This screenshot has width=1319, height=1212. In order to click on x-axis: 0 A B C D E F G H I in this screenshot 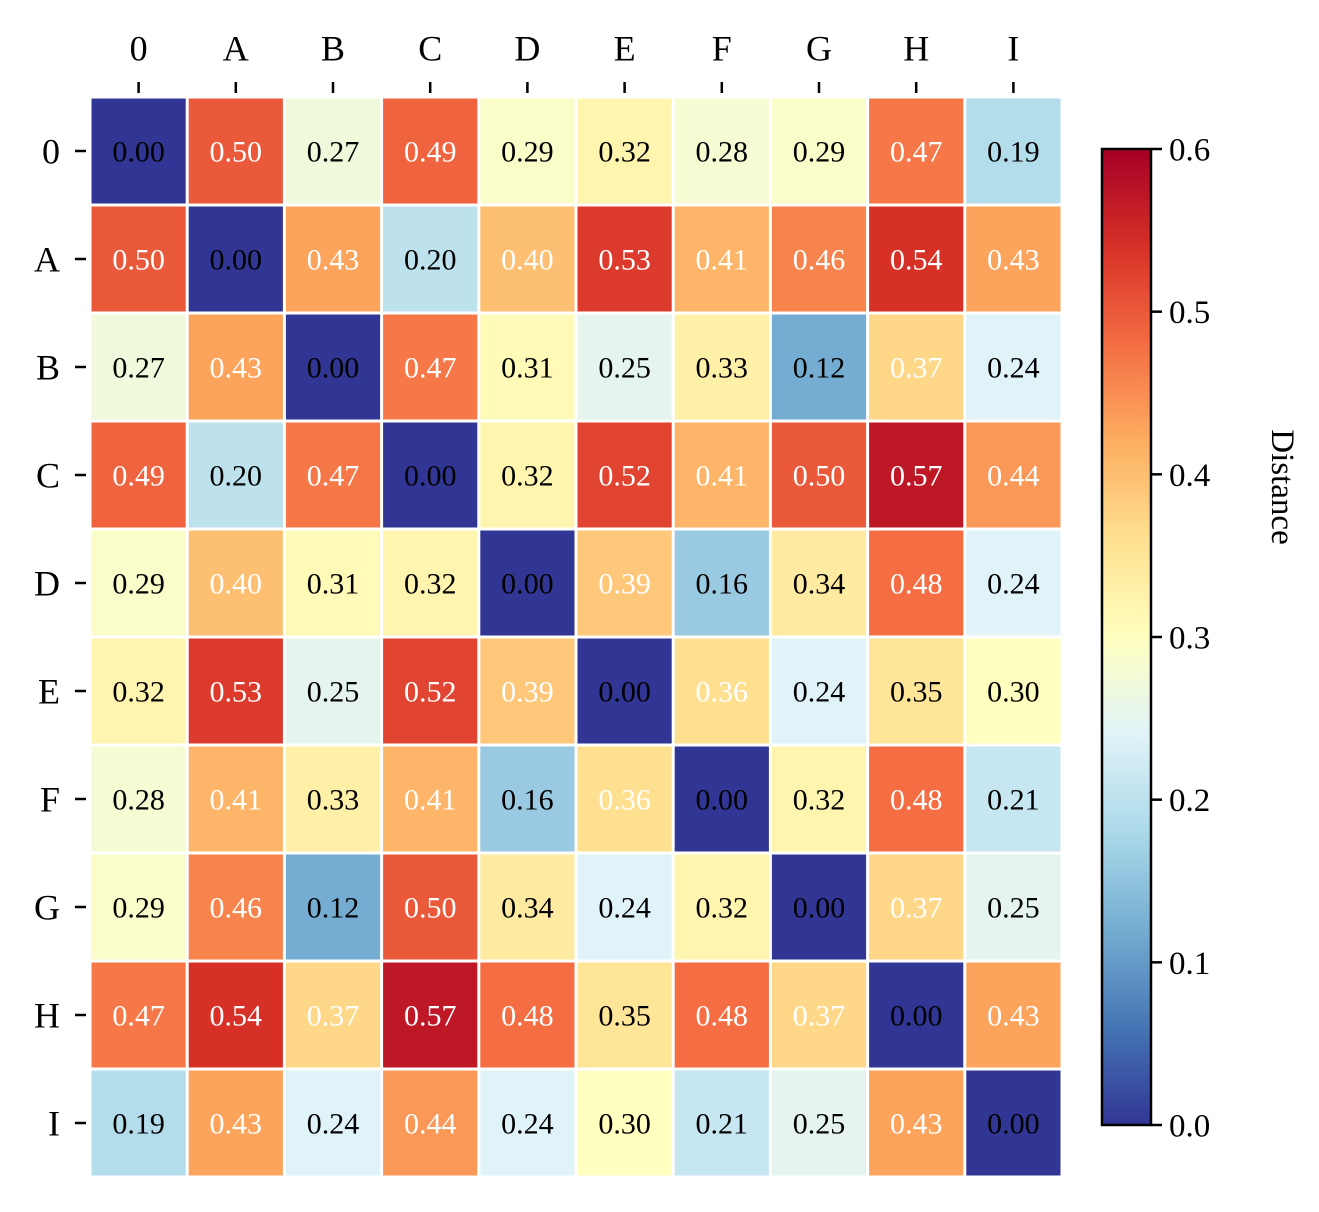, I will do `click(574, 61)`.